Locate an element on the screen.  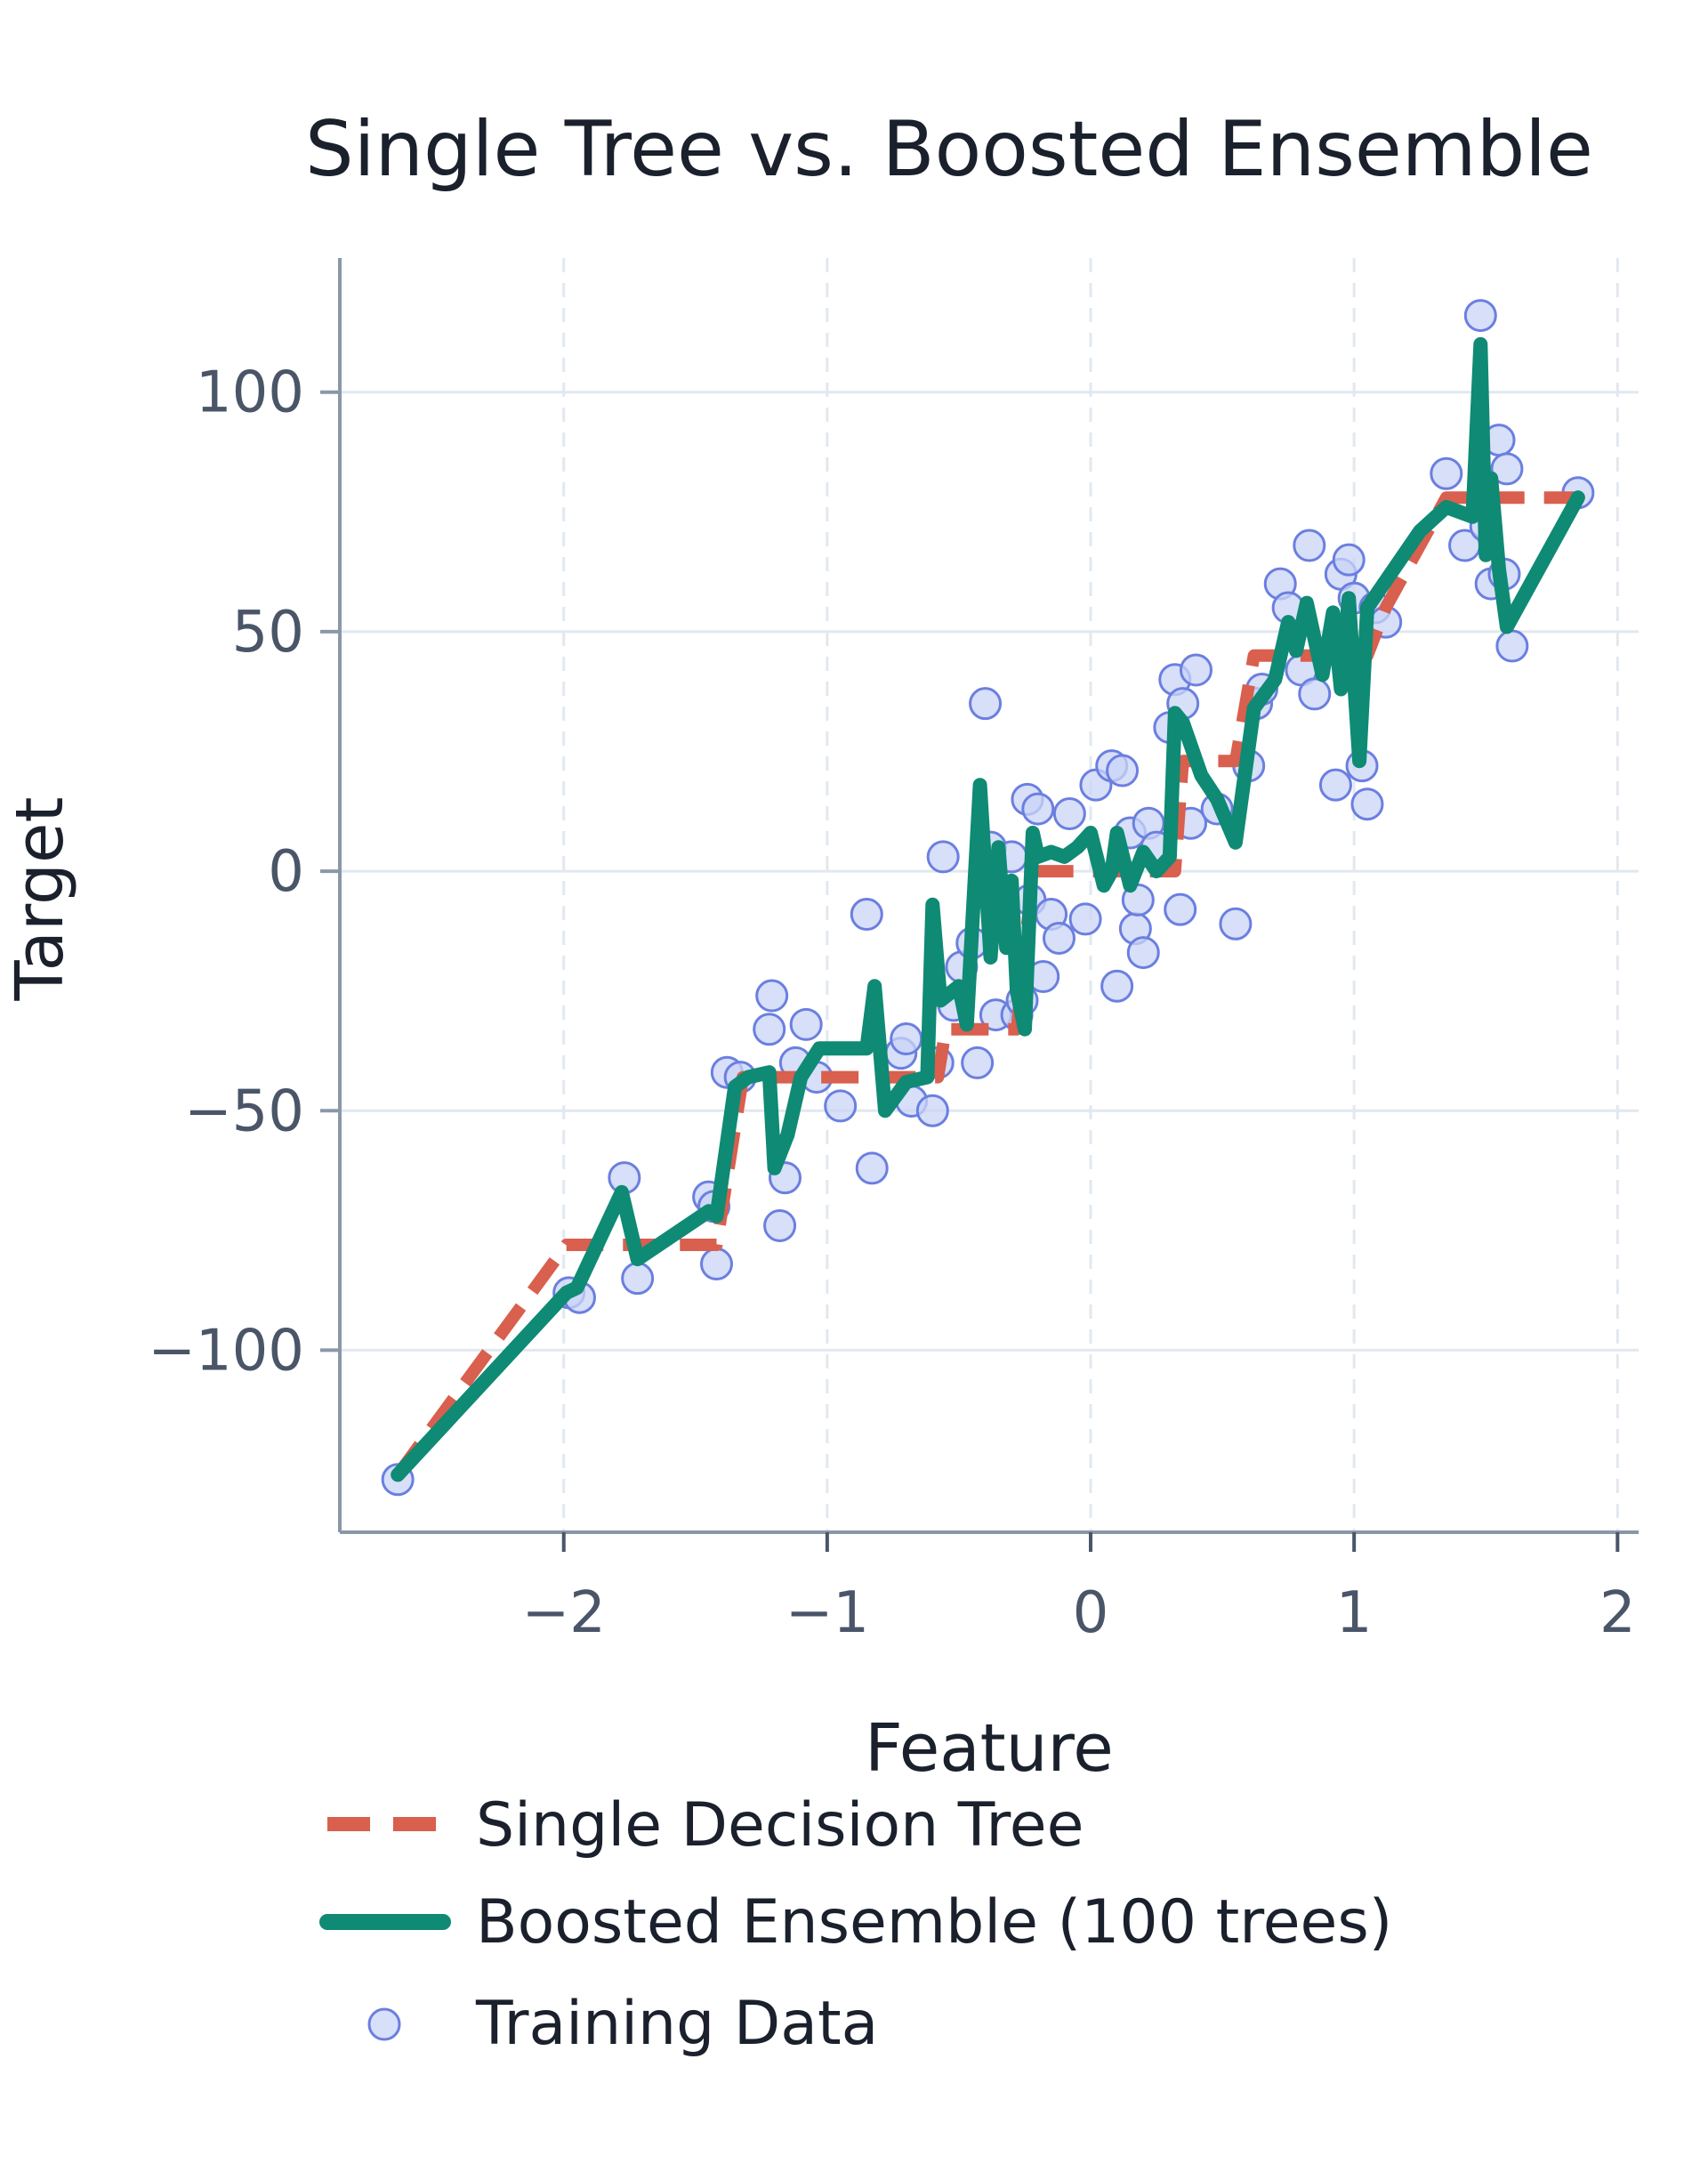
x-axis-ticks: −2 −1 0 1 2 is located at coordinates (1079, 1589).